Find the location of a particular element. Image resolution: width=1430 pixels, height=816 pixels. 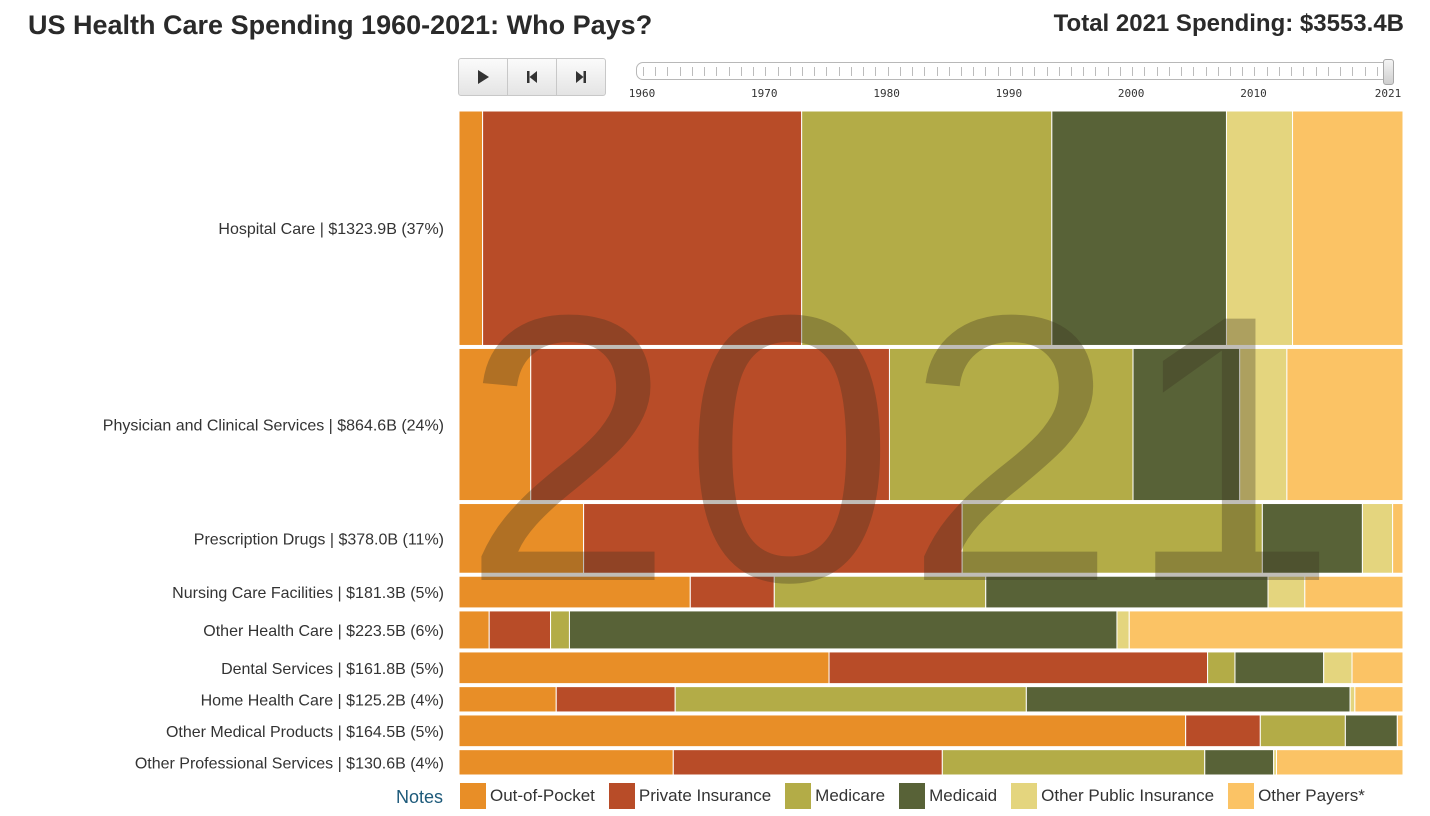

row-label: Dental Services | $161.8B (5%) is located at coordinates (332, 669).